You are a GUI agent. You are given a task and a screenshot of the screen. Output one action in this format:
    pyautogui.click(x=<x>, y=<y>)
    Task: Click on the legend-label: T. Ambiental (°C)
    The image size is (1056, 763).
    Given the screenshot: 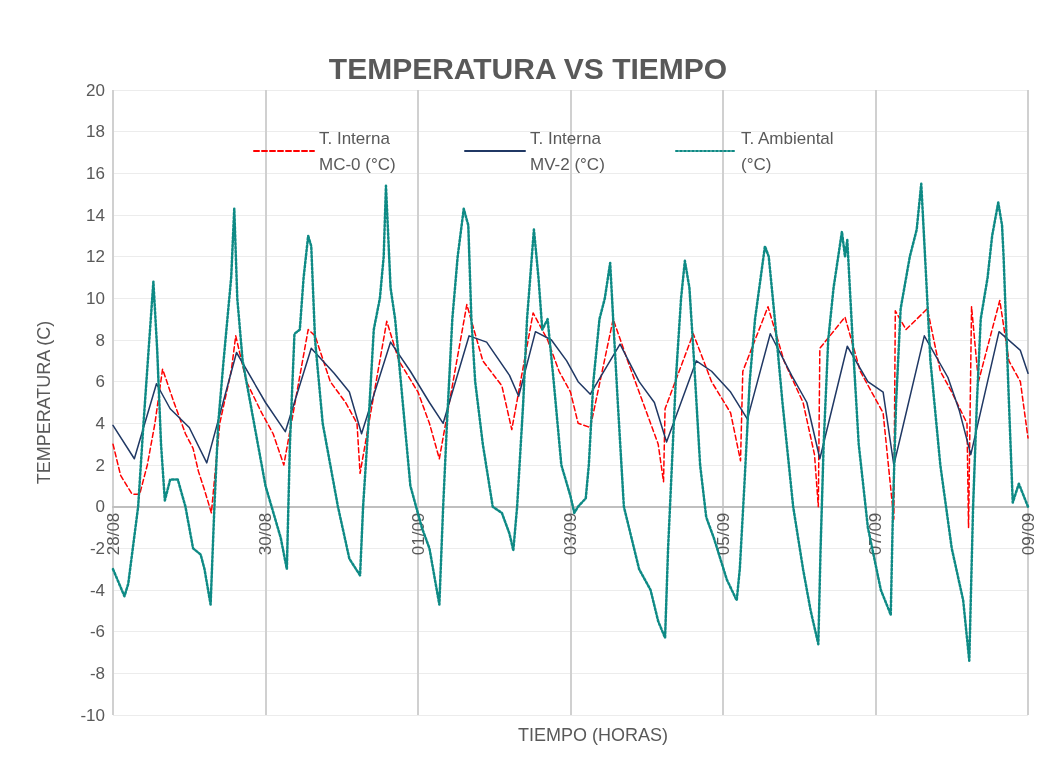 What is the action you would take?
    pyautogui.click(x=790, y=151)
    